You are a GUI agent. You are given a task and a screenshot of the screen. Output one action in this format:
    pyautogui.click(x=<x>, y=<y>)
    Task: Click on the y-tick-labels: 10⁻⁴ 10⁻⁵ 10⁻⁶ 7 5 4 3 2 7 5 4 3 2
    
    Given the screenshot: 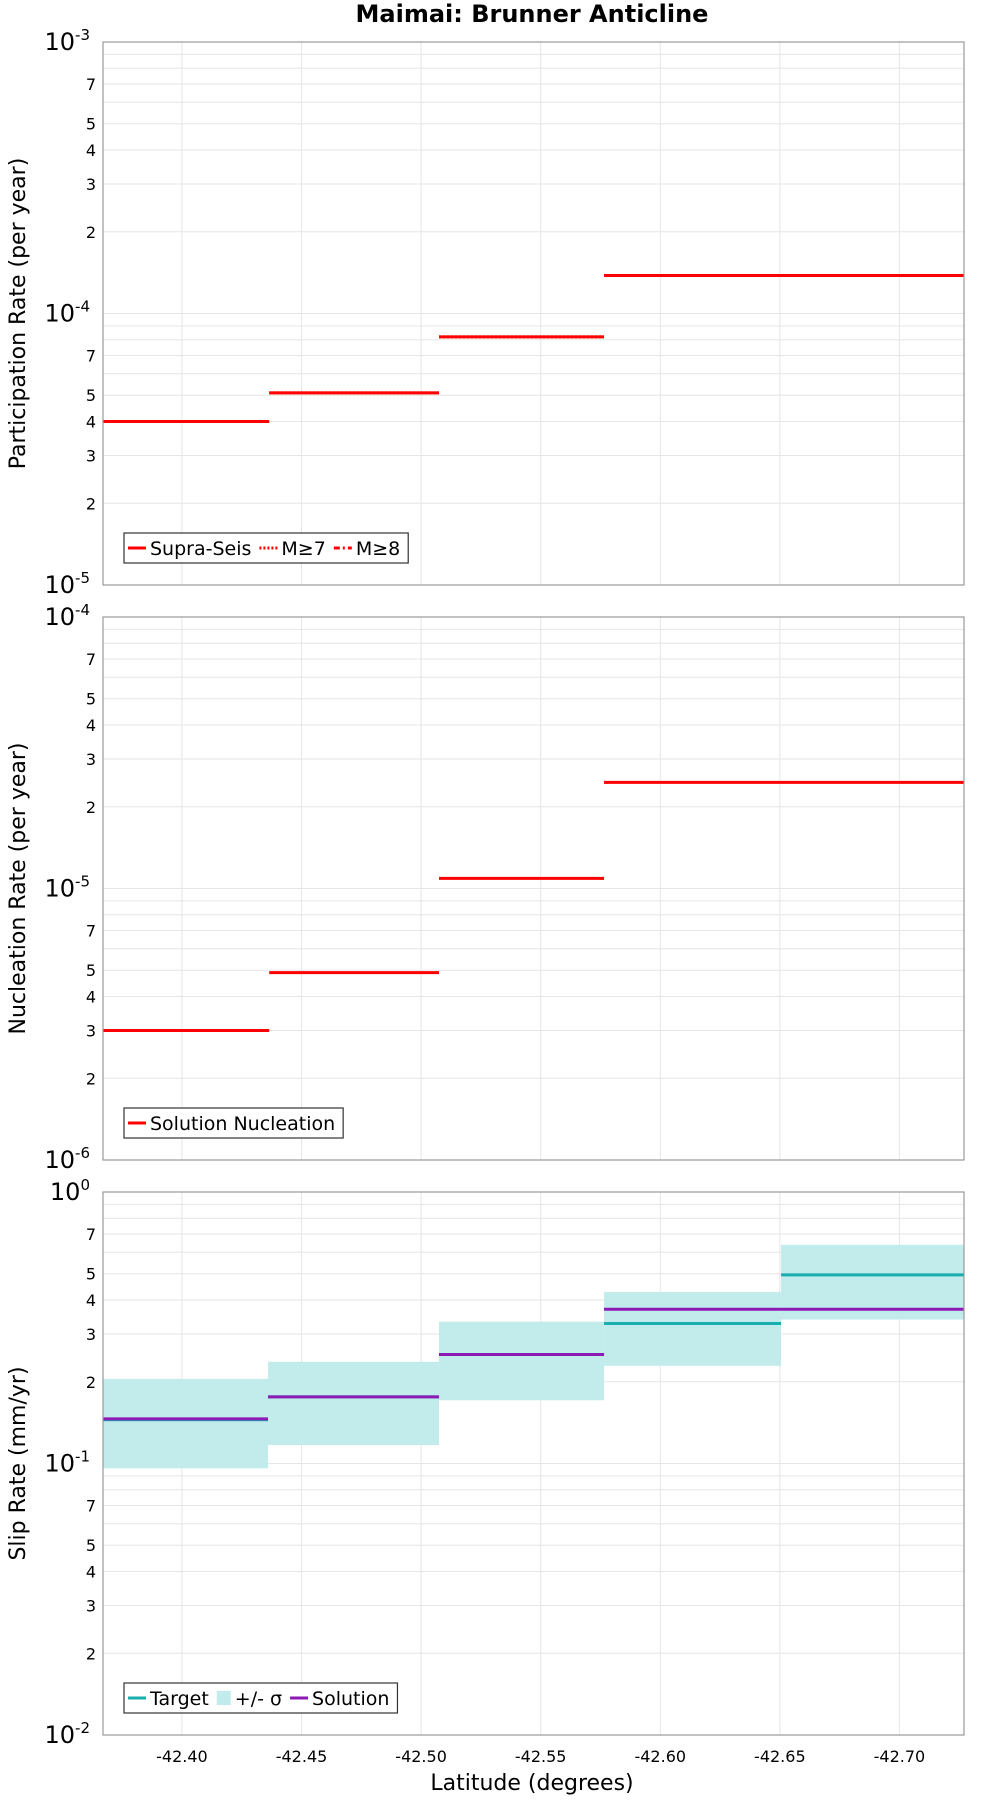 What is the action you would take?
    pyautogui.click(x=70, y=887)
    